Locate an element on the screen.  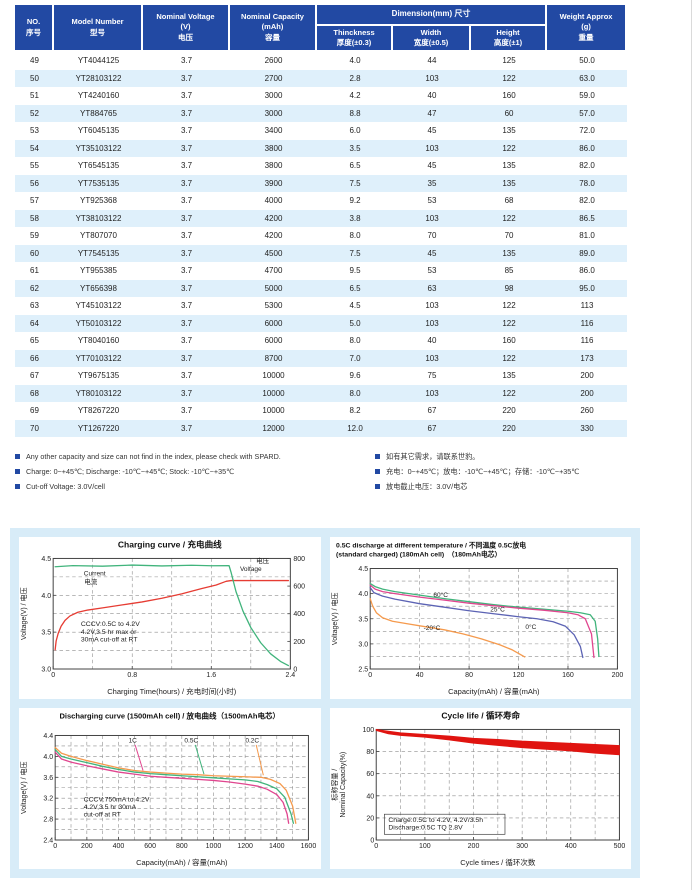
table-cell: 75 is located at coordinates (432, 376).